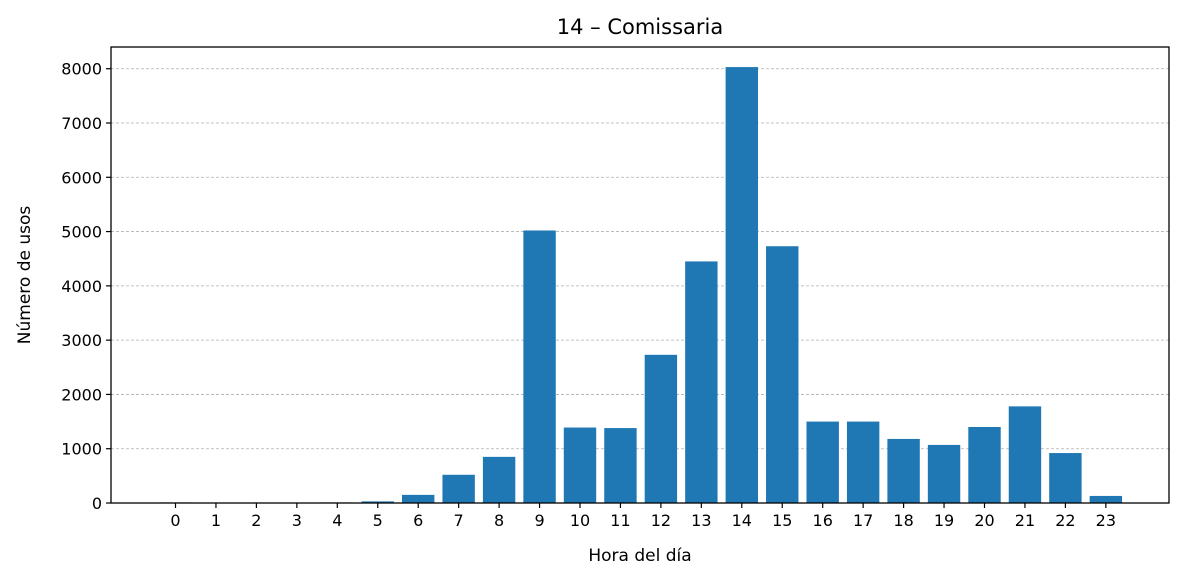  I want to click on y-tick-label: 6000, so click(81, 177).